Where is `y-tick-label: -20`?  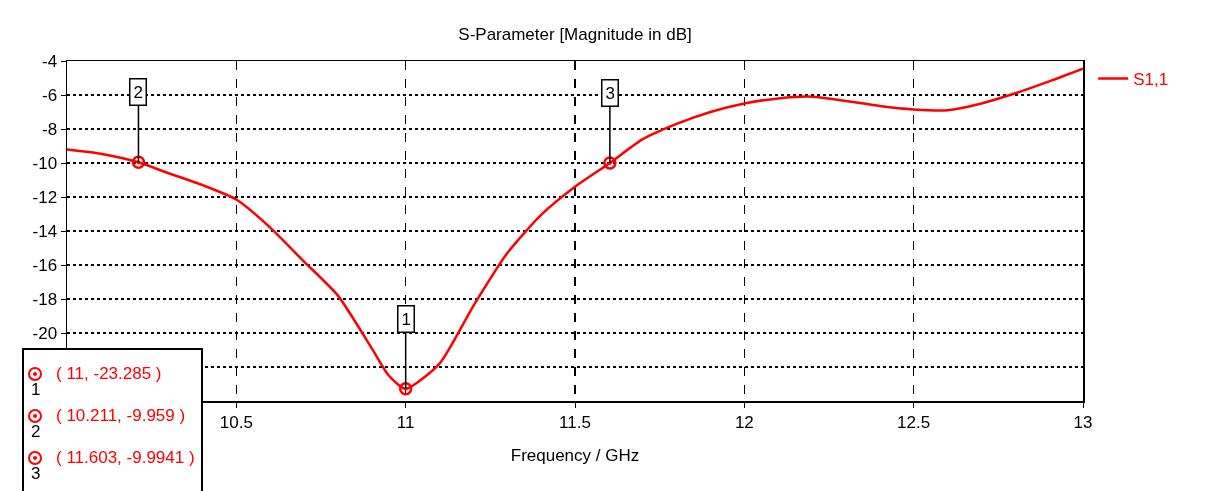
y-tick-label: -20 is located at coordinates (45, 333).